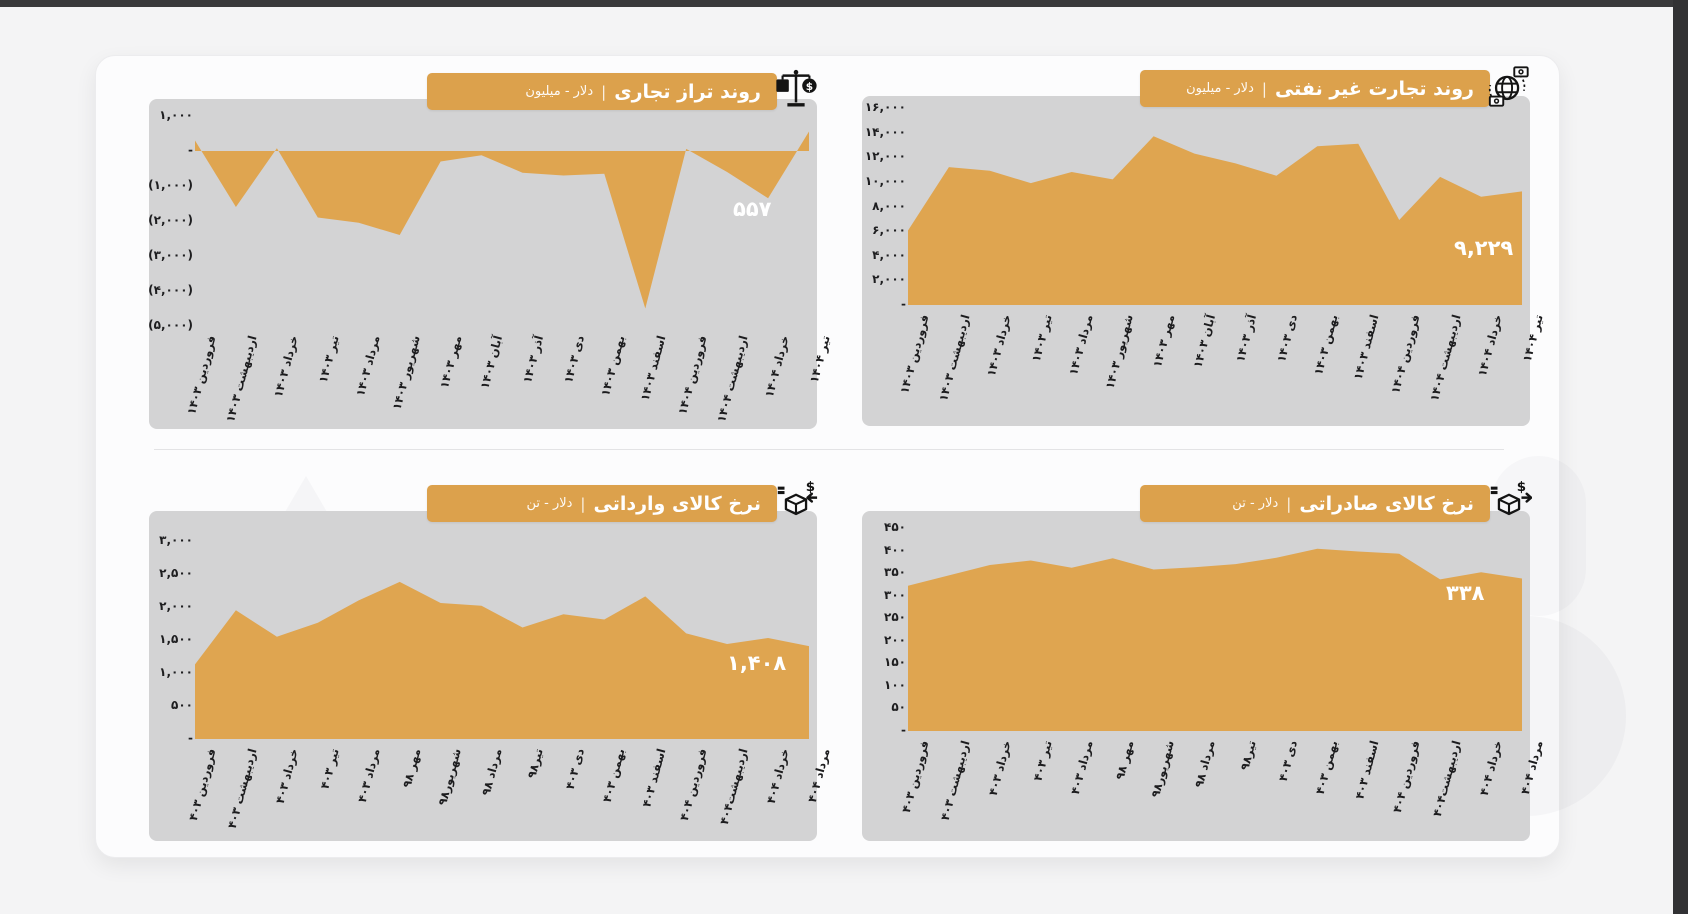 The width and height of the screenshot is (1688, 914). I want to click on chart-title-bar: نرخ کالای صادراتی | دلار - تن, so click(1315, 503).